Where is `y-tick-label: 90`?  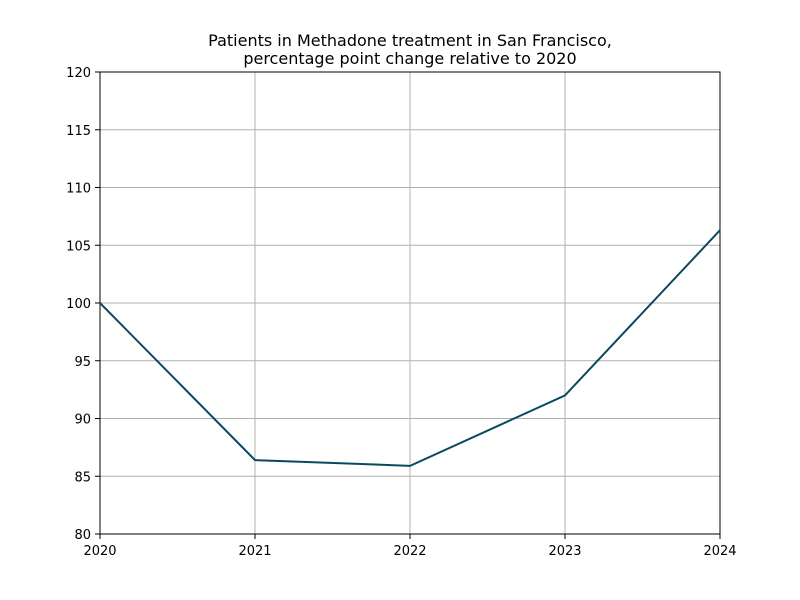
y-tick-label: 90 is located at coordinates (82, 420).